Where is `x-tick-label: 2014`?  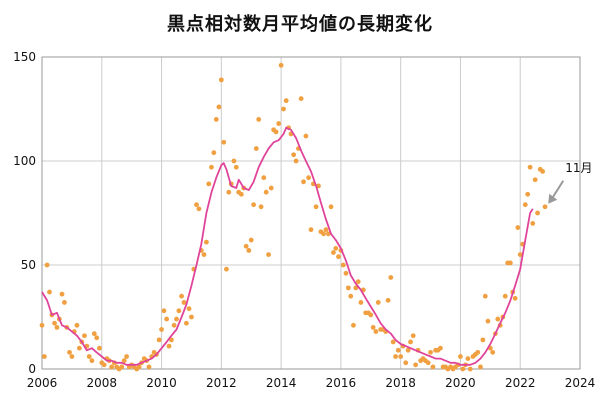 x-tick-label: 2014 is located at coordinates (281, 383).